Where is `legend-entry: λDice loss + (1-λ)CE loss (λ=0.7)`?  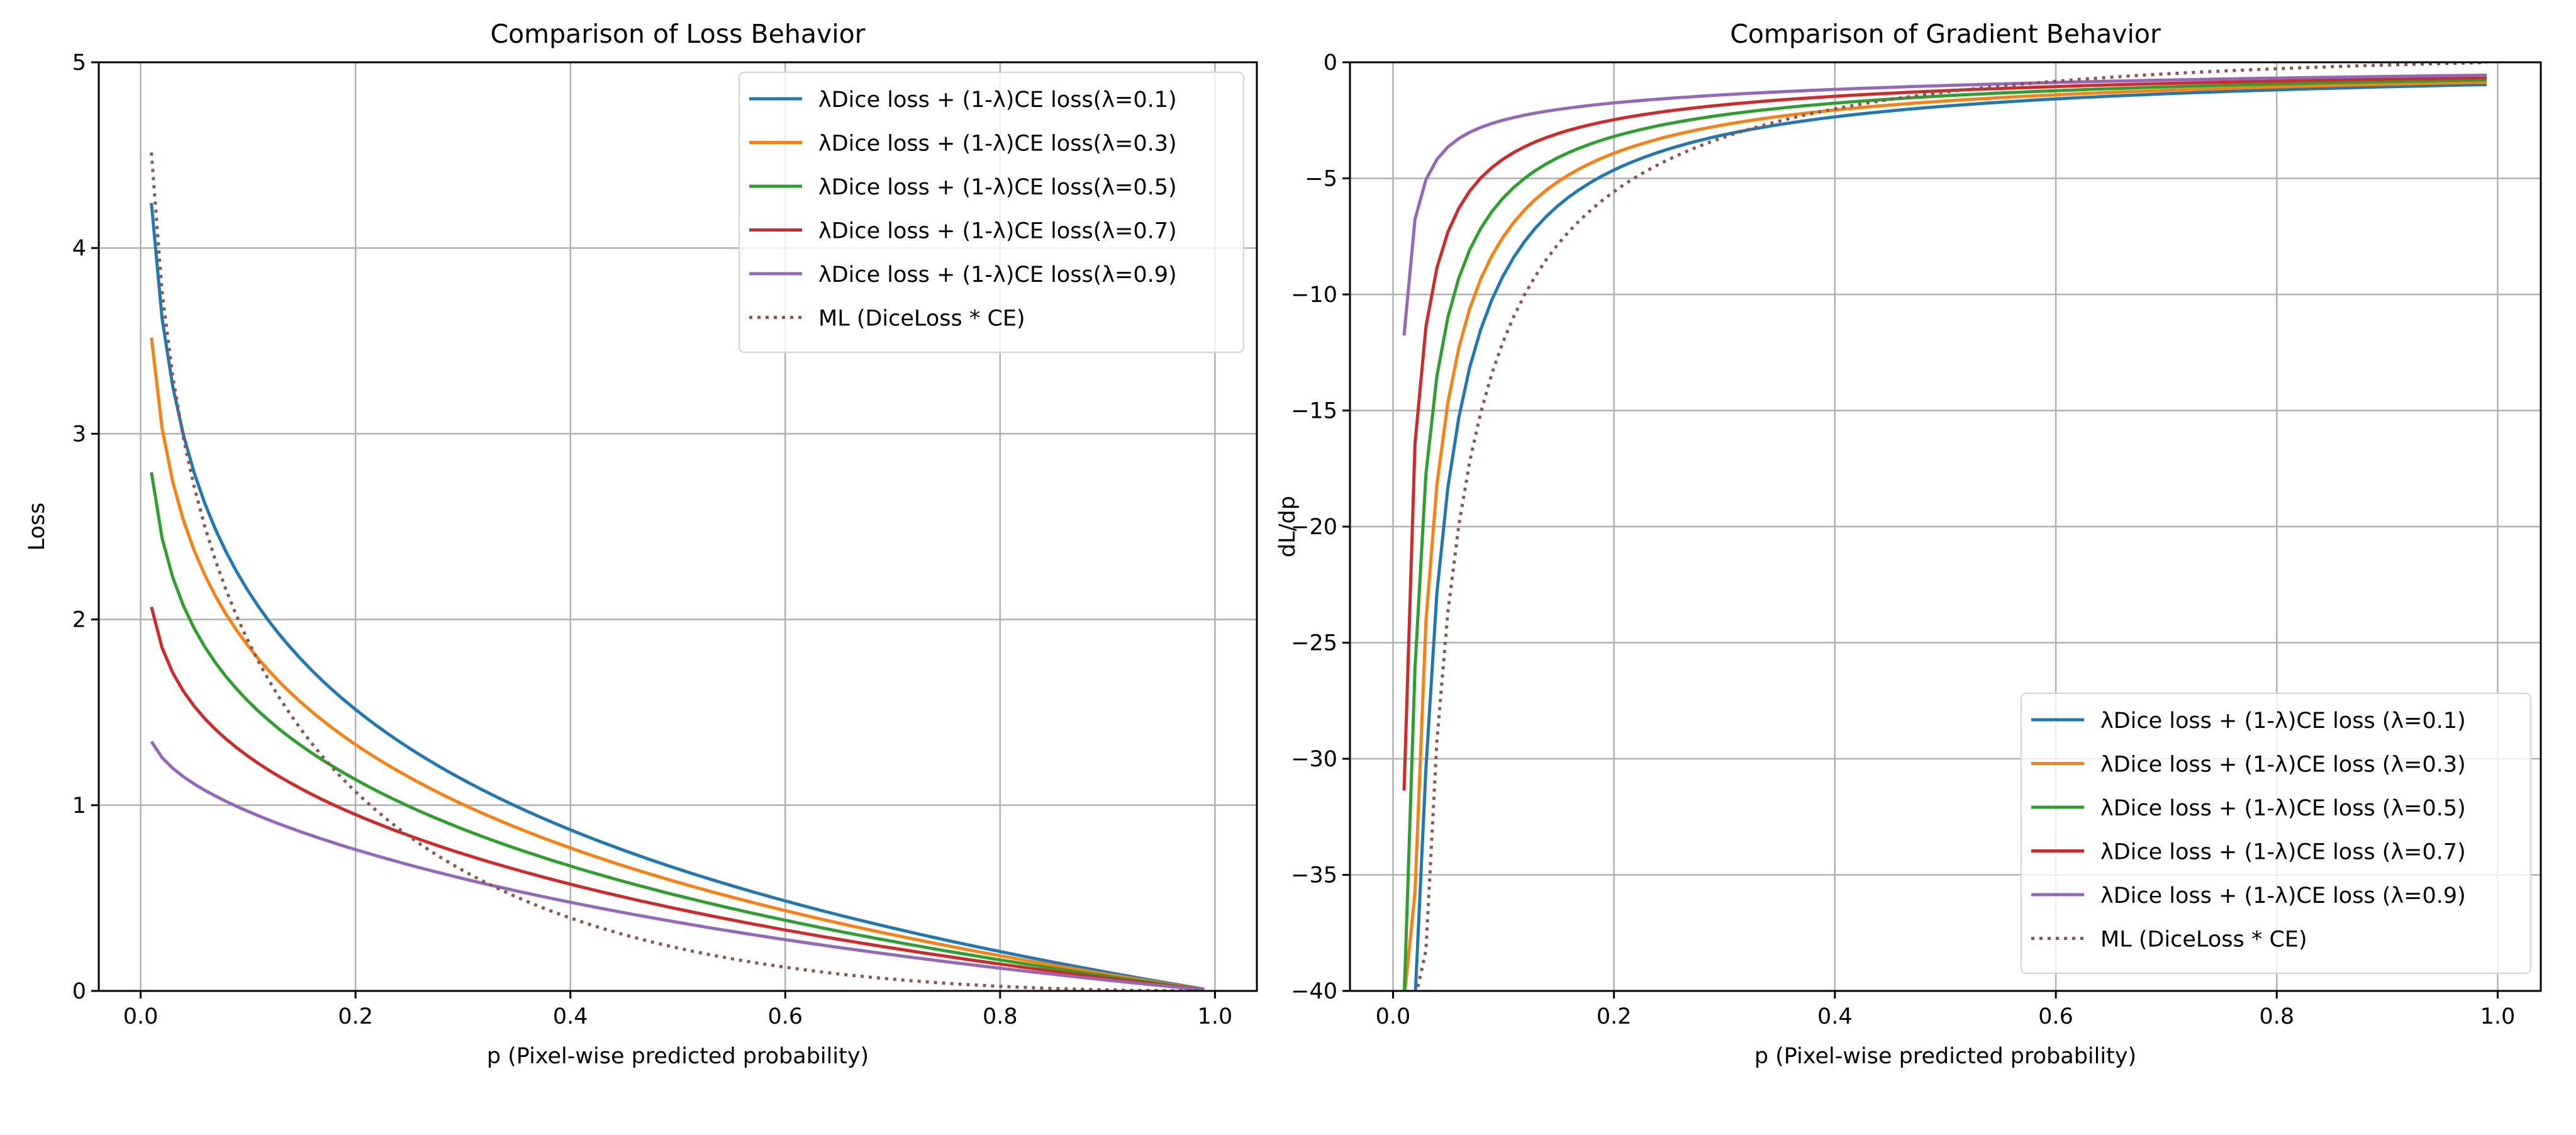 legend-entry: λDice loss + (1-λ)CE loss (λ=0.7) is located at coordinates (2283, 852).